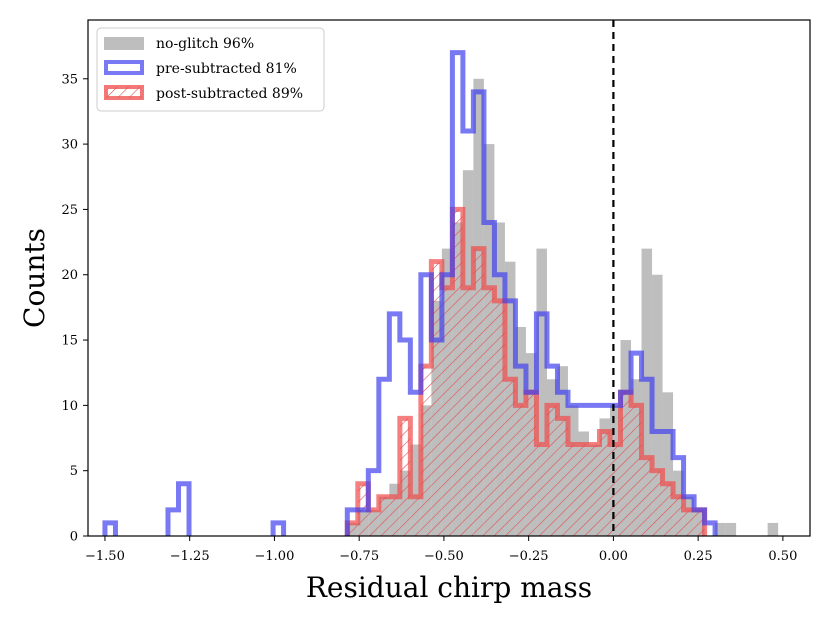 This screenshot has width=830, height=623. I want to click on legend-box, so click(210, 69).